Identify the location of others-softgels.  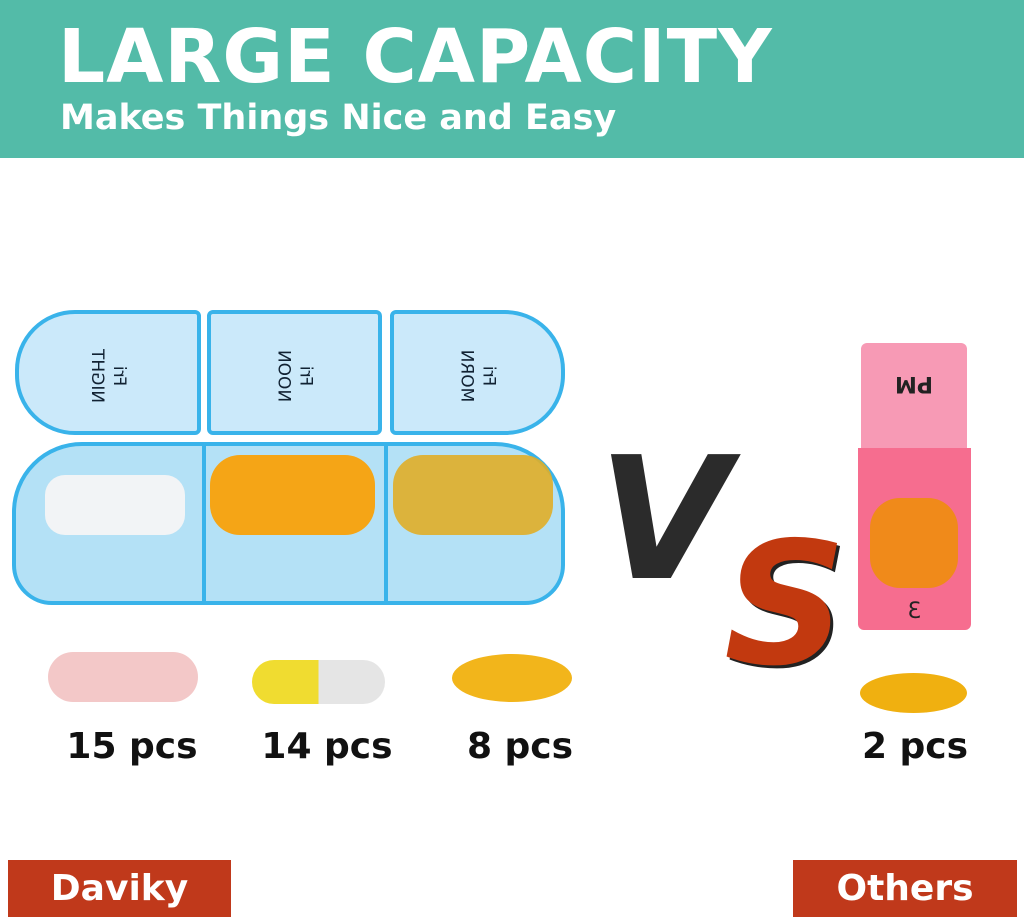
(914, 543).